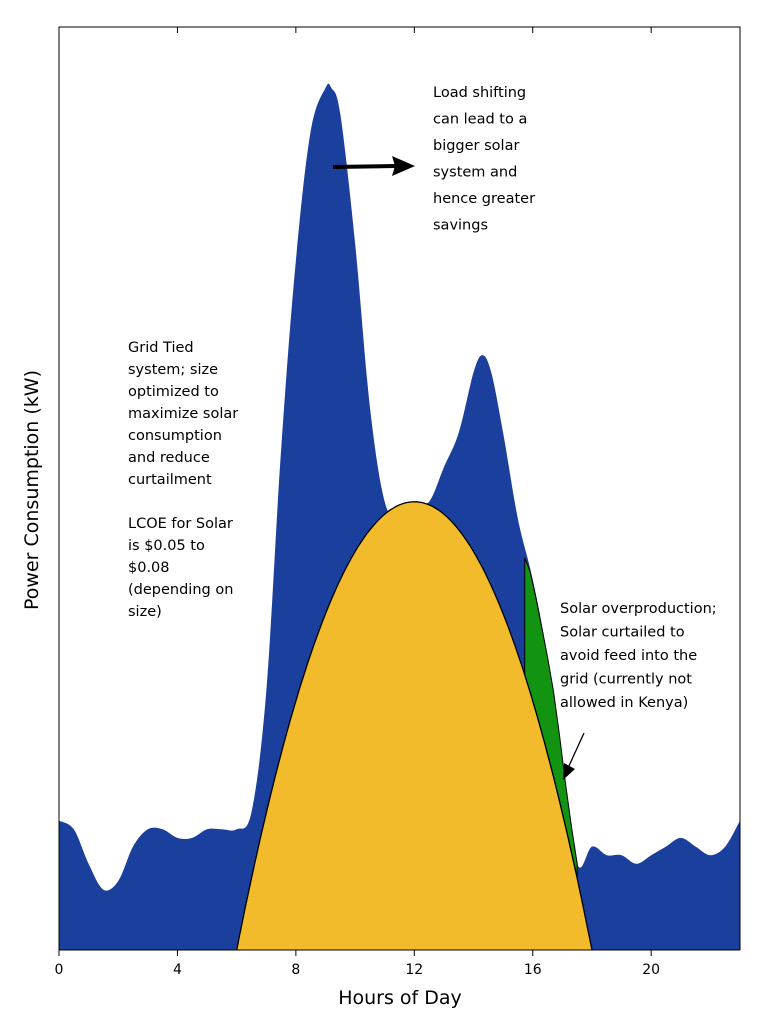  I want to click on annotation-line: size), so click(145, 612).